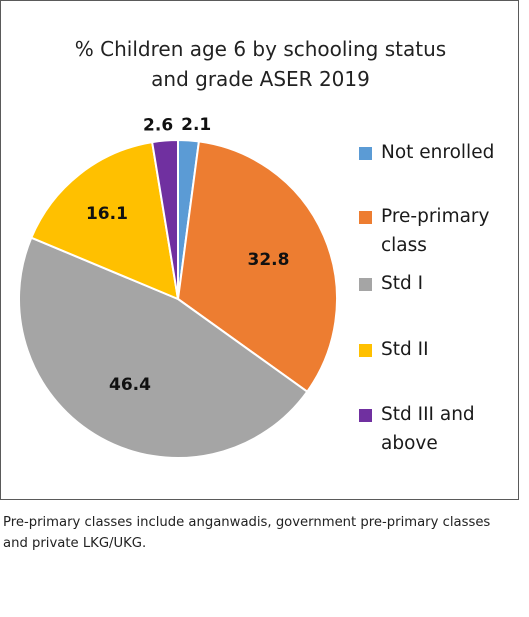  What do you see at coordinates (435, 231) in the screenshot?
I see `legend-label-pre-primary: Pre-primary class` at bounding box center [435, 231].